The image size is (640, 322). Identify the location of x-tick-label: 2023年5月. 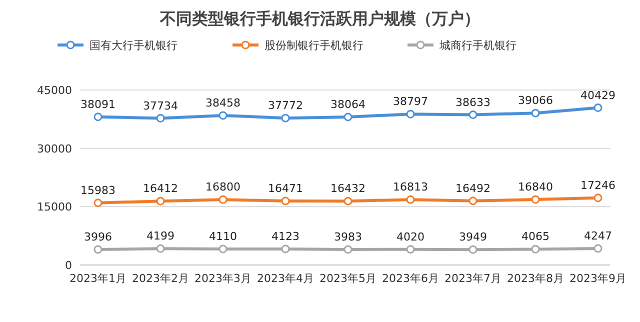
(348, 278).